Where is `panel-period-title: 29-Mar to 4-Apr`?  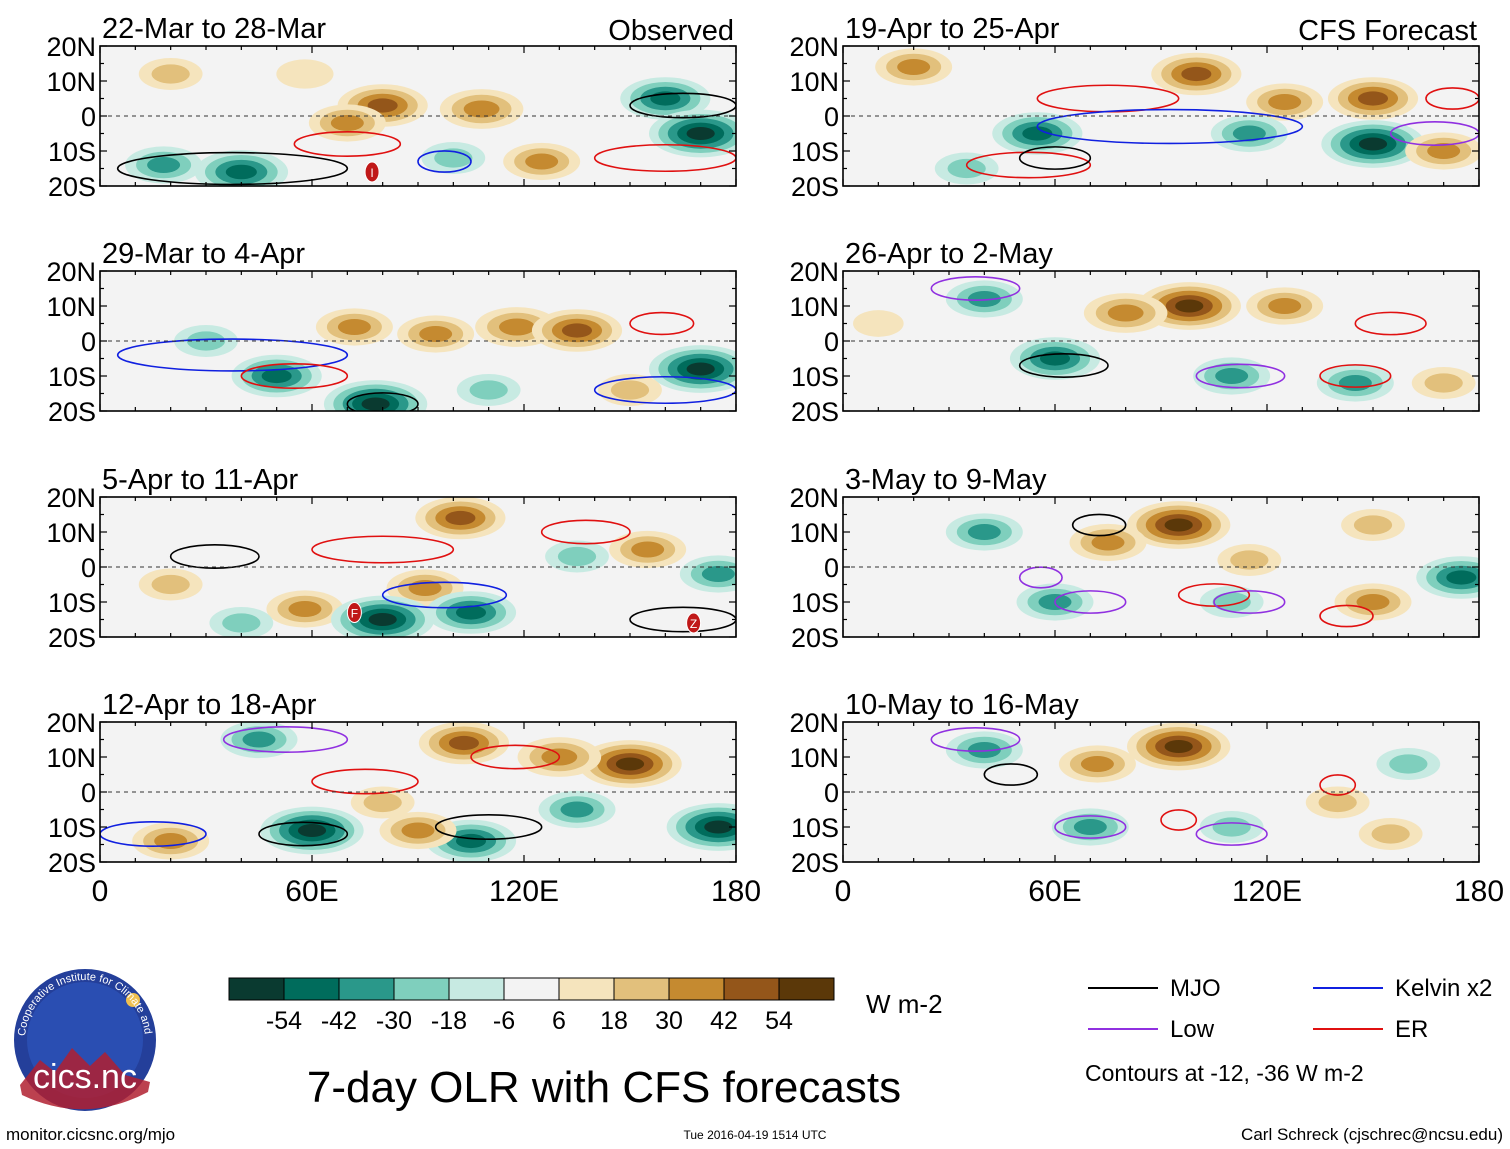
panel-period-title: 29-Mar to 4-Apr is located at coordinates (203, 254).